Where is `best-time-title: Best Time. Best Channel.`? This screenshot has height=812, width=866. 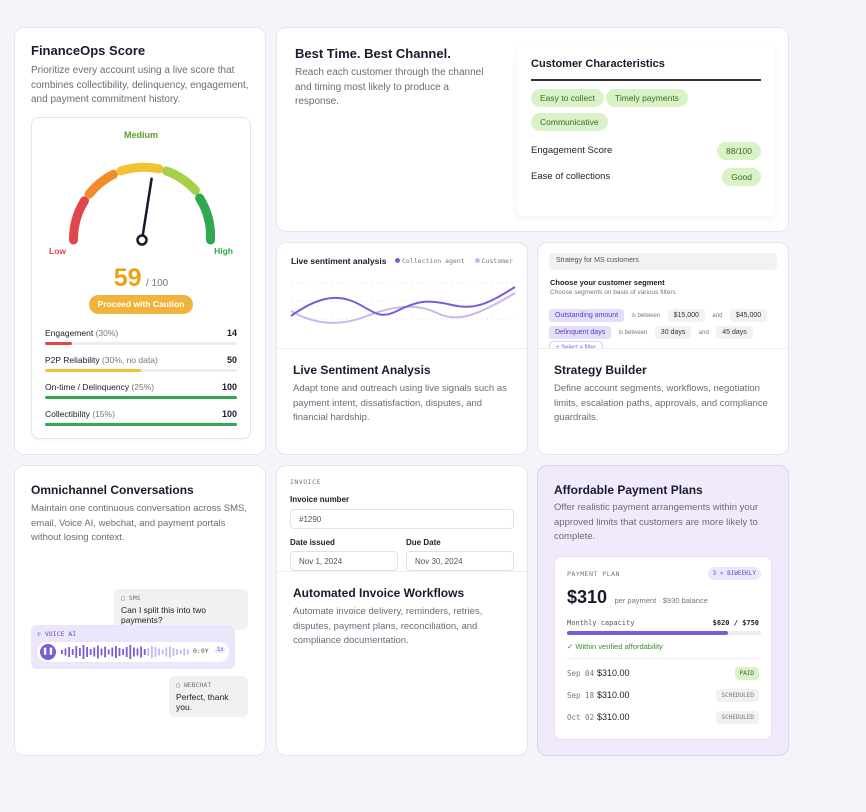
best-time-title: Best Time. Best Channel. is located at coordinates (373, 53).